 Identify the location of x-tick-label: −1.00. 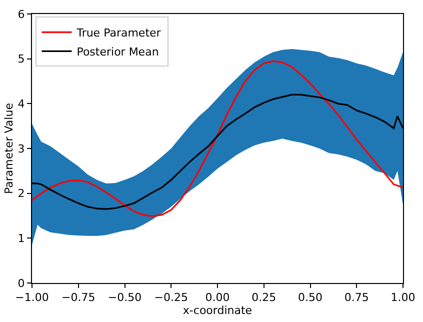
(32, 297).